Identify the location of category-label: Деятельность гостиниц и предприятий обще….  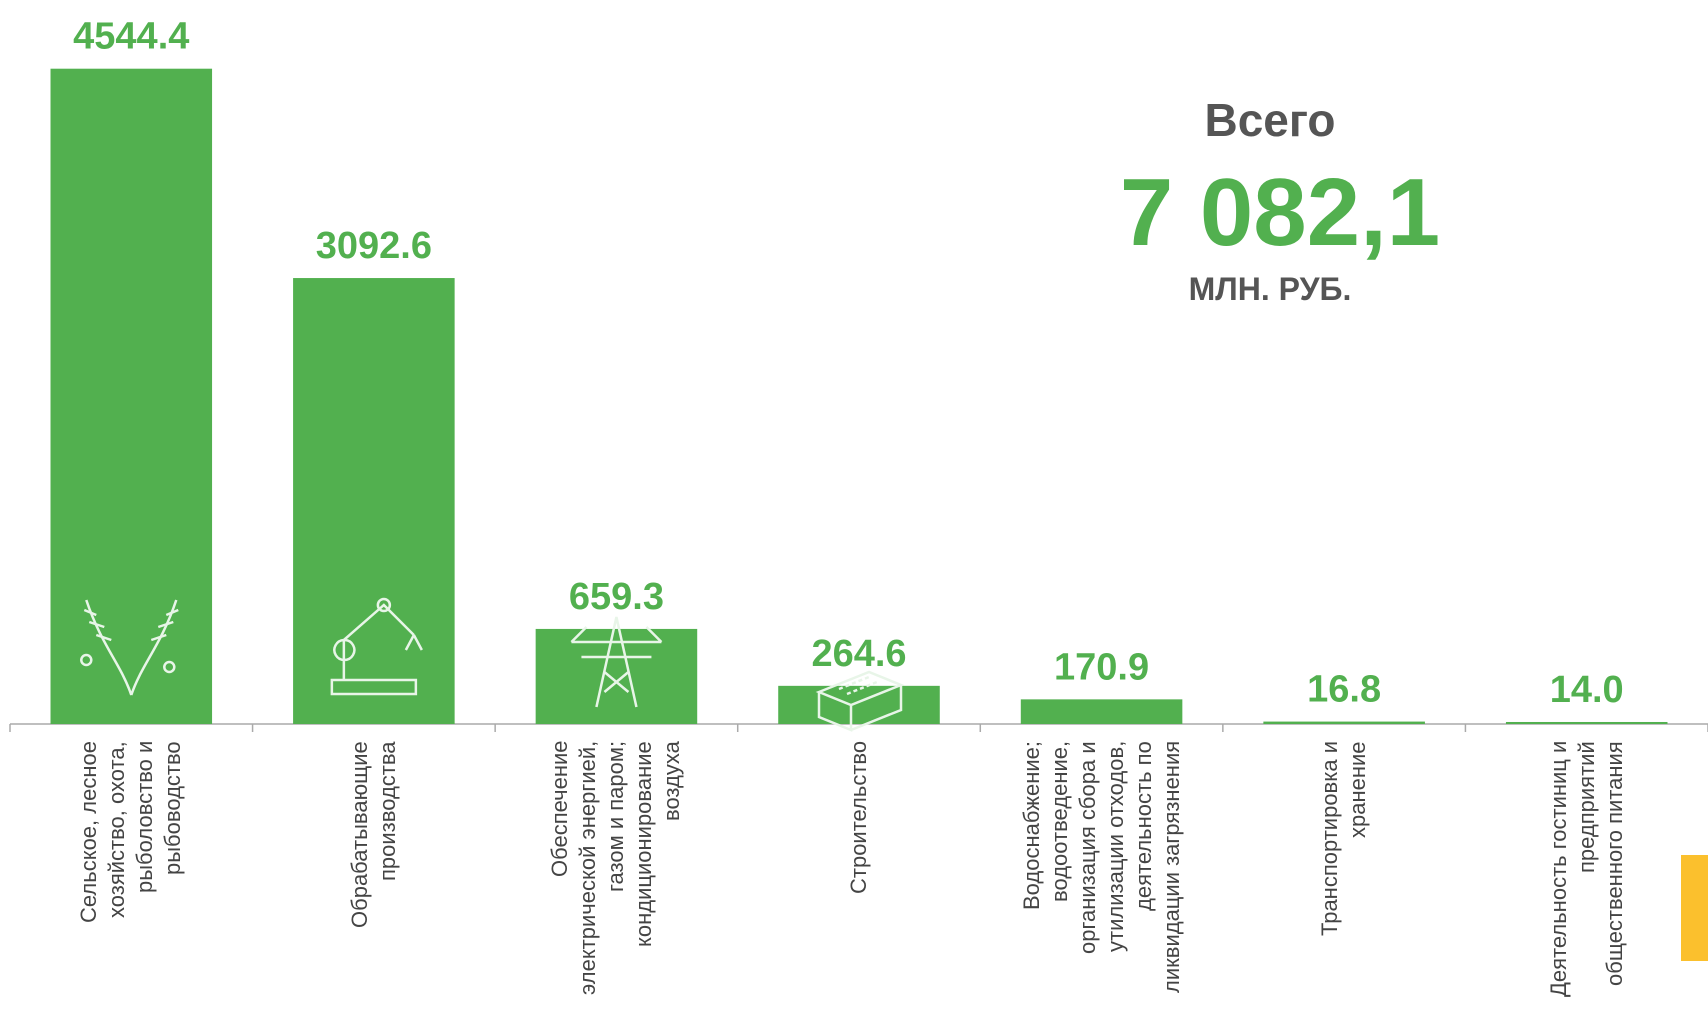
(1586, 869).